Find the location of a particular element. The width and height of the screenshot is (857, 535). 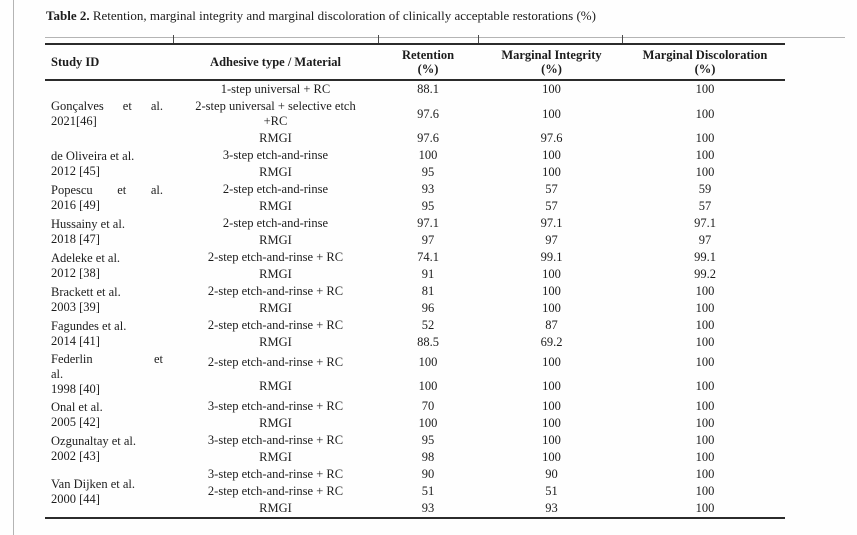

integrity-cell: 97.6 is located at coordinates (551, 138).